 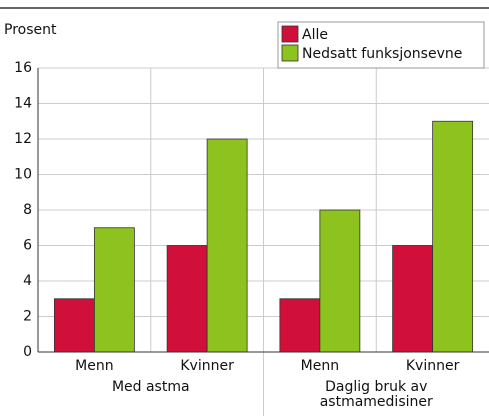 What do you see at coordinates (30, 30) in the screenshot?
I see `y-axis-label: Prosent` at bounding box center [30, 30].